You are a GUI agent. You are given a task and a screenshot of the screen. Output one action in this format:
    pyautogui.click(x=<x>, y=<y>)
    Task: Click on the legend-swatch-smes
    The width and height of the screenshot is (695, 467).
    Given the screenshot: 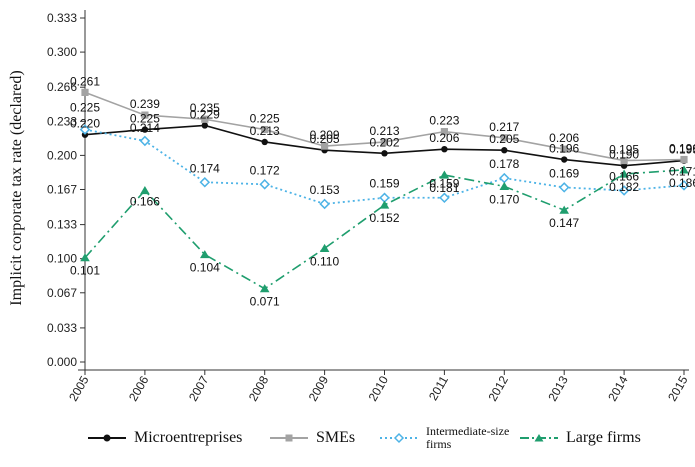 What is the action you would take?
    pyautogui.click(x=289, y=438)
    